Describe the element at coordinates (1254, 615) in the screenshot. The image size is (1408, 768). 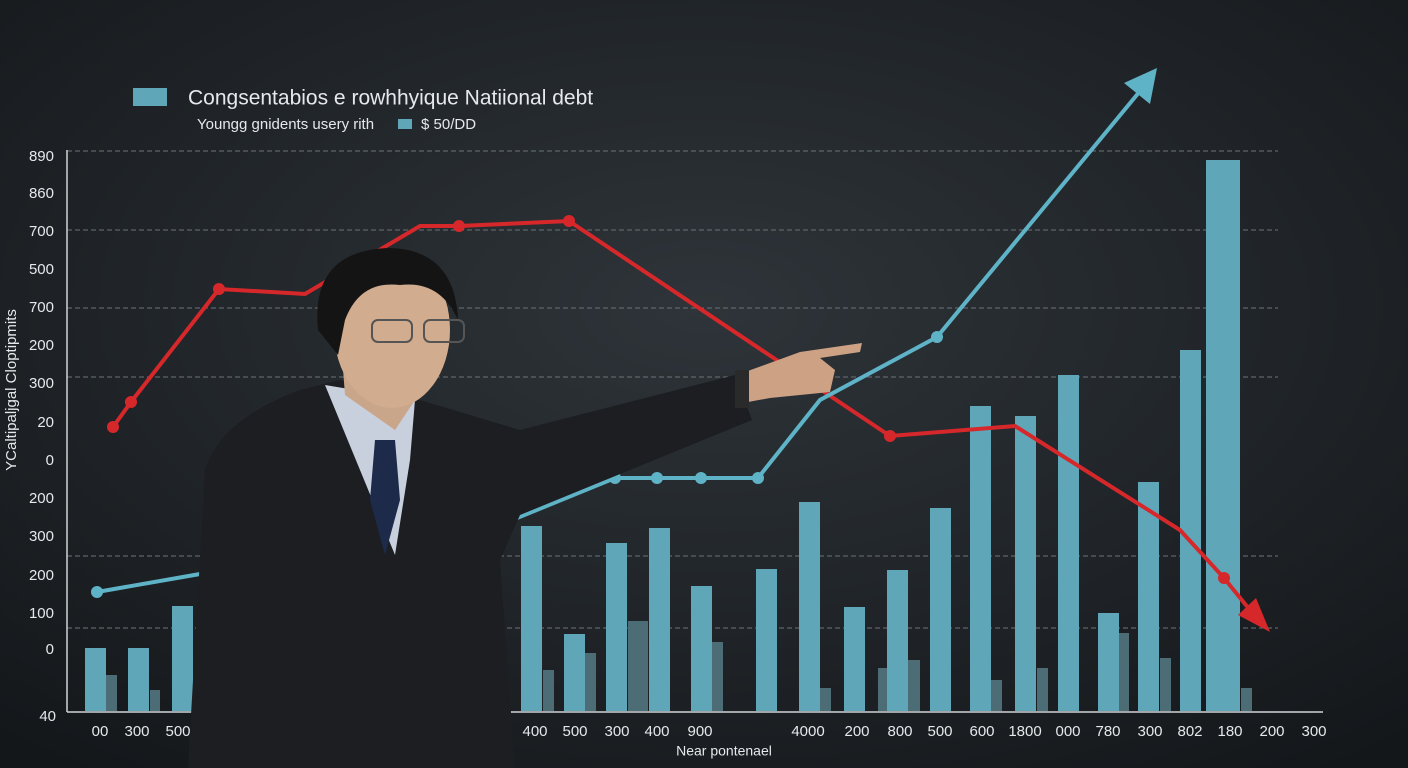
I see `red-arrowhead` at that location.